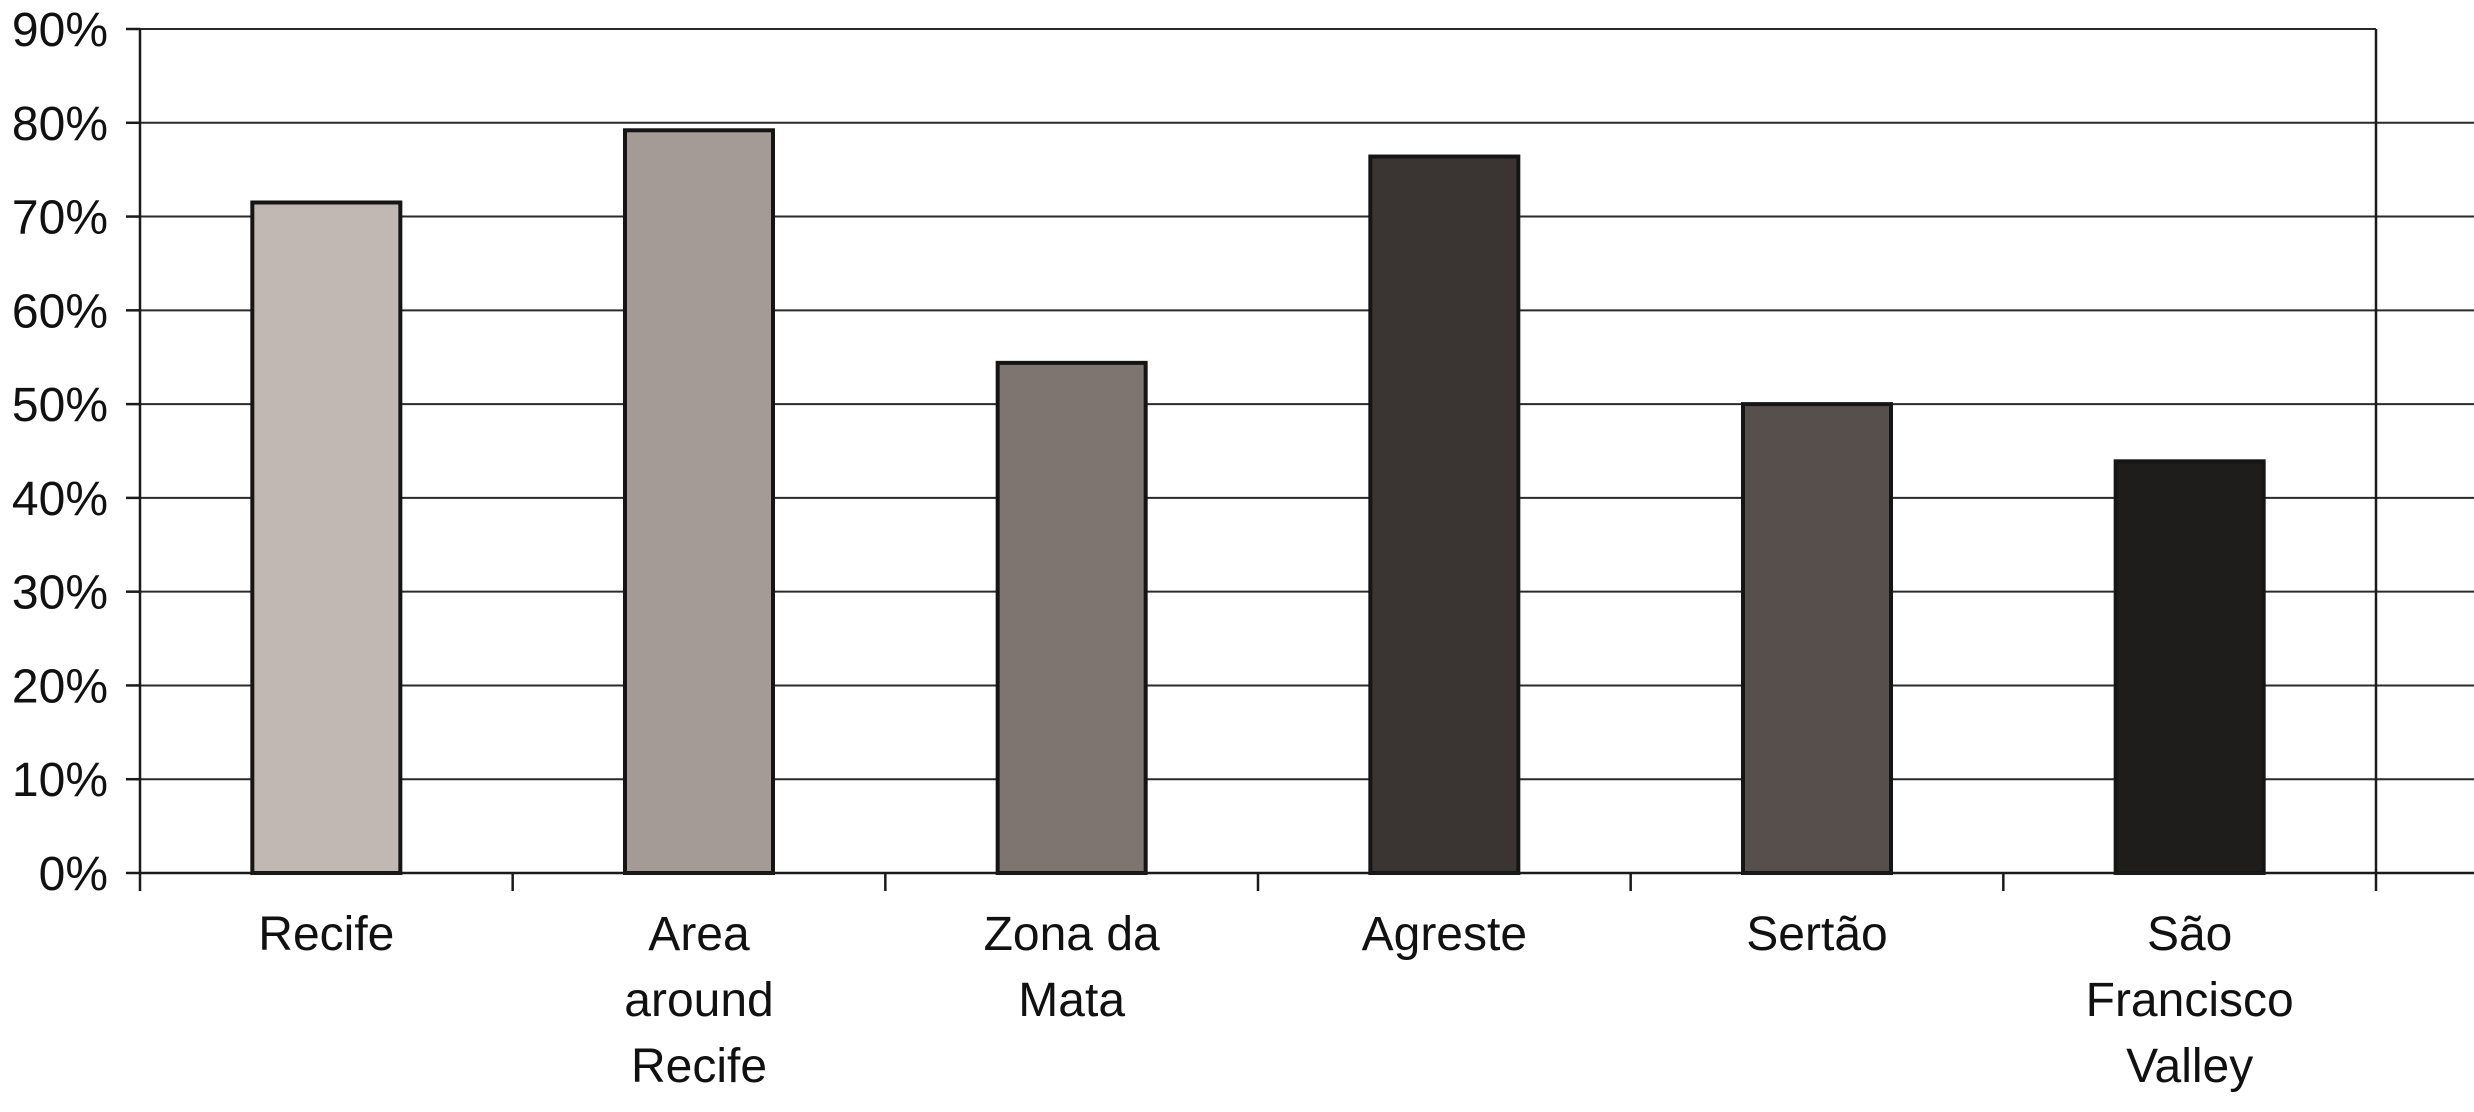 This screenshot has height=1112, width=2474. Describe the element at coordinates (60, 593) in the screenshot. I see `y-tick-label: 30%` at that location.